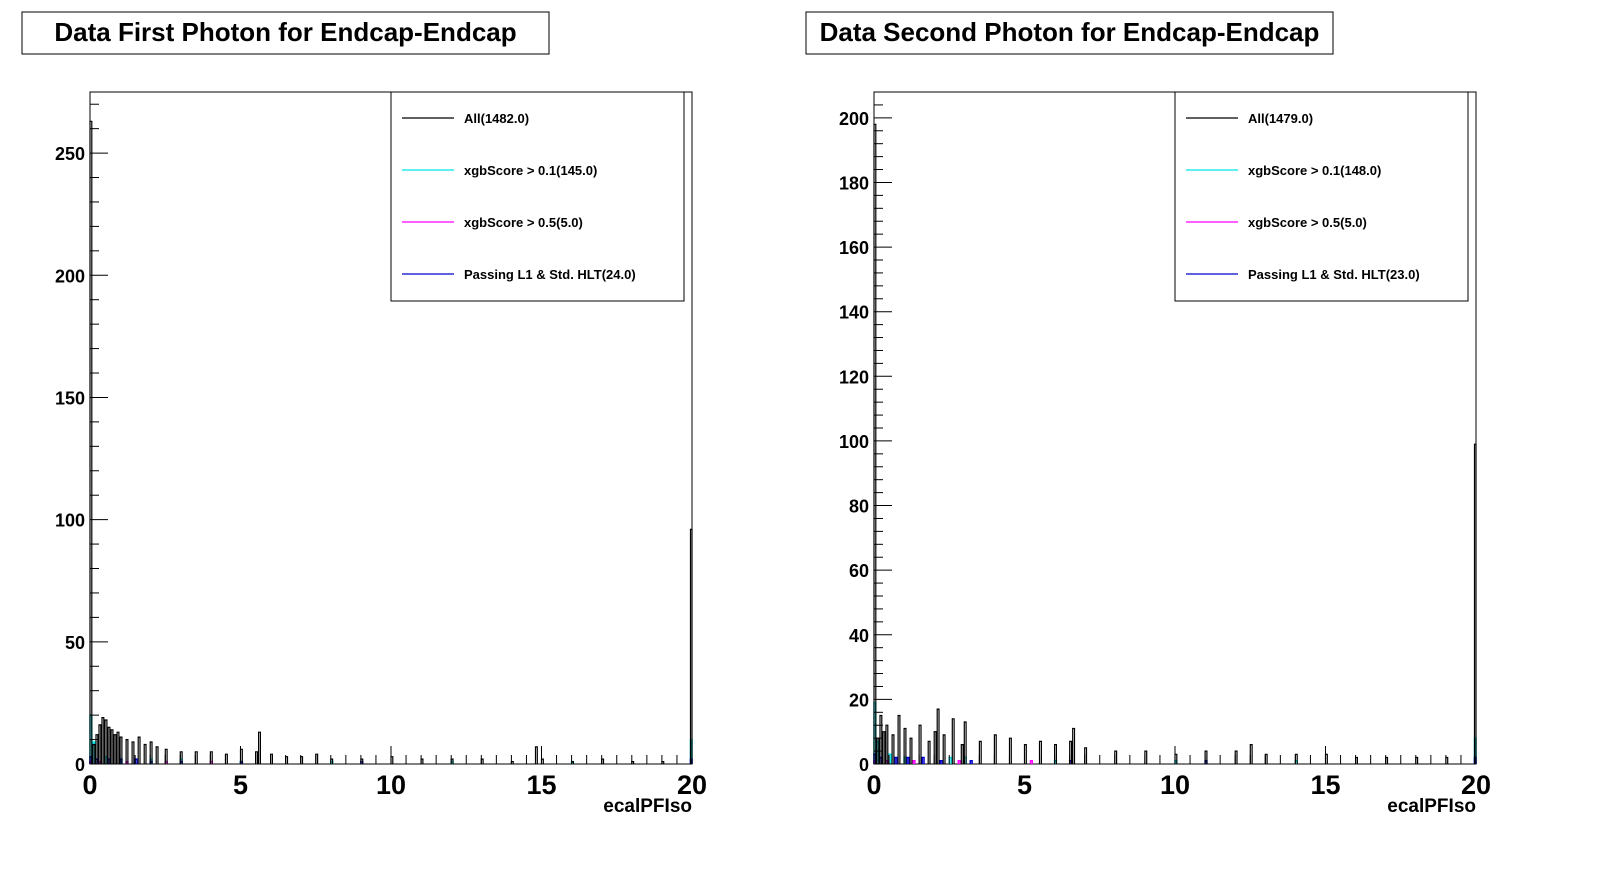 This screenshot has height=874, width=1598. What do you see at coordinates (859, 507) in the screenshot?
I see `y-tick-label: 80` at bounding box center [859, 507].